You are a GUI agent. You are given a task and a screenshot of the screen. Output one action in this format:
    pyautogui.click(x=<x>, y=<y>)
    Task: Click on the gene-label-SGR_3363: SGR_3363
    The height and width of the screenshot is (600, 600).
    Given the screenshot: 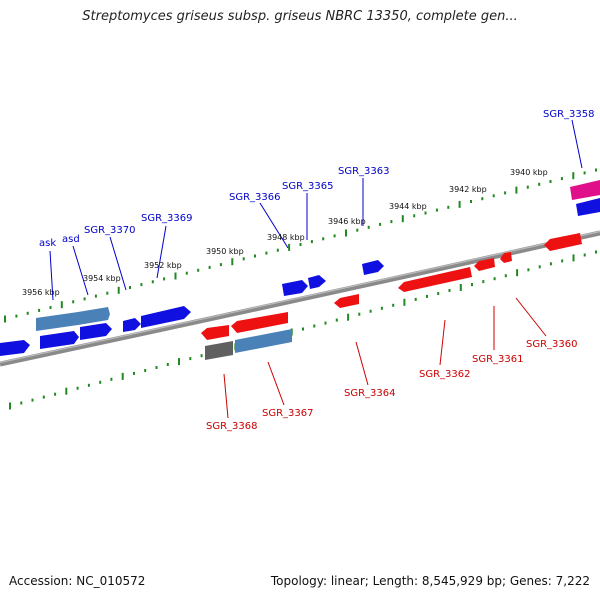 What is the action you would take?
    pyautogui.click(x=364, y=171)
    